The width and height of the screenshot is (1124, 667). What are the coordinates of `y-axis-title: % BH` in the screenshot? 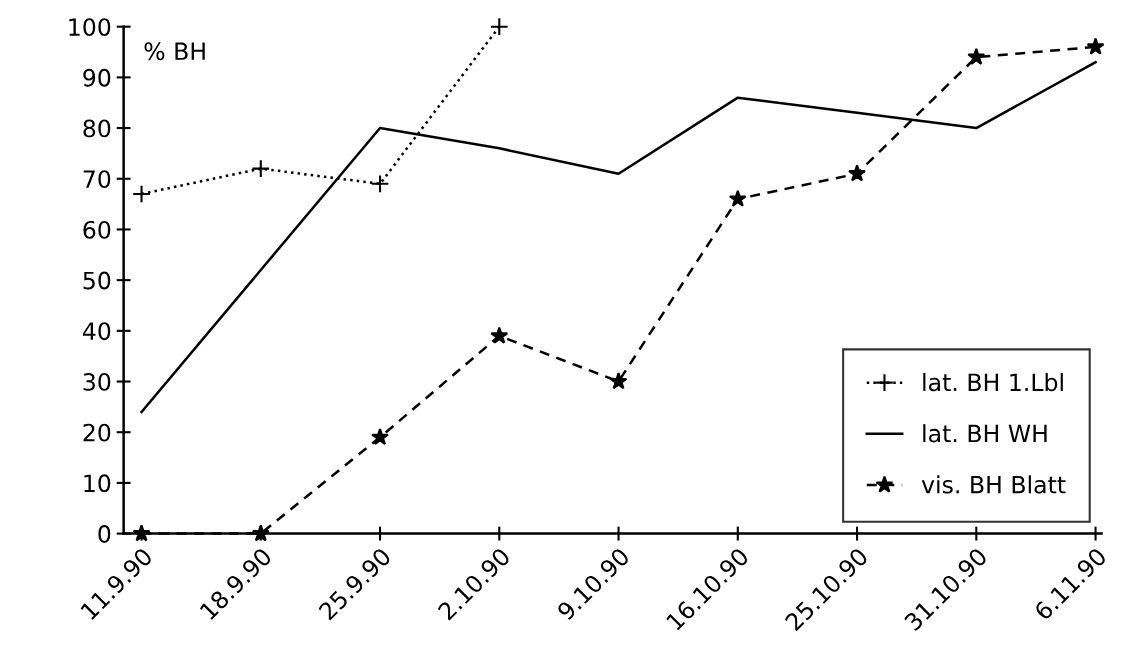 It's located at (174, 51).